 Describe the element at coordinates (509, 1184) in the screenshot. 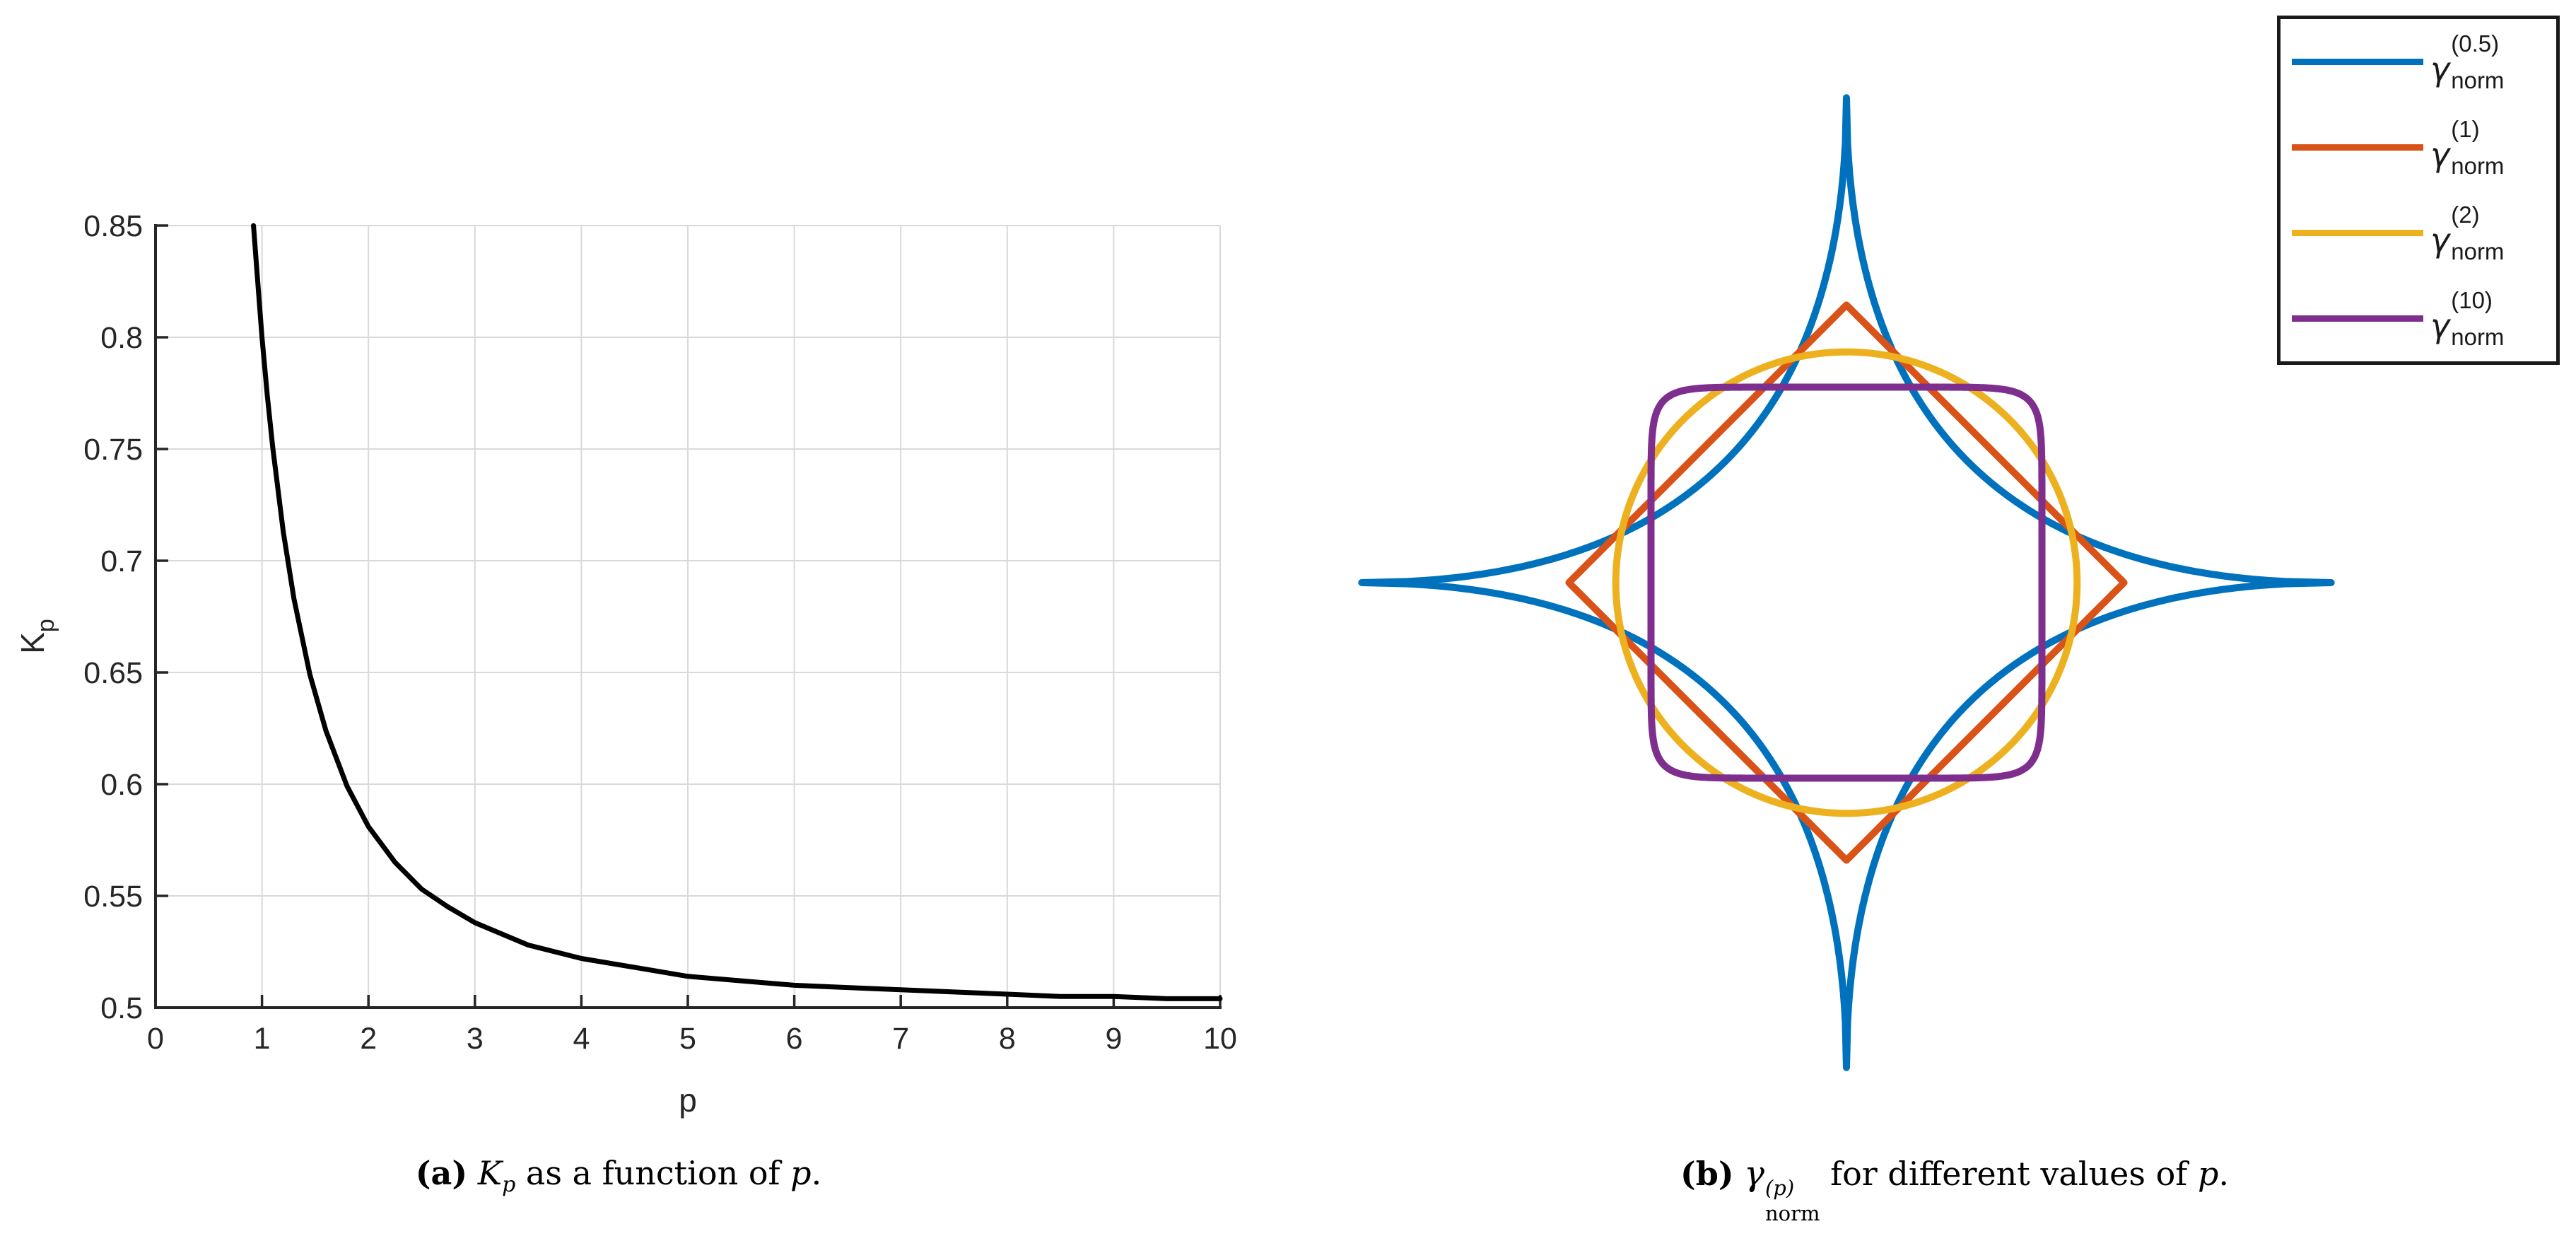

I see `caption-a-term-sub: p` at that location.